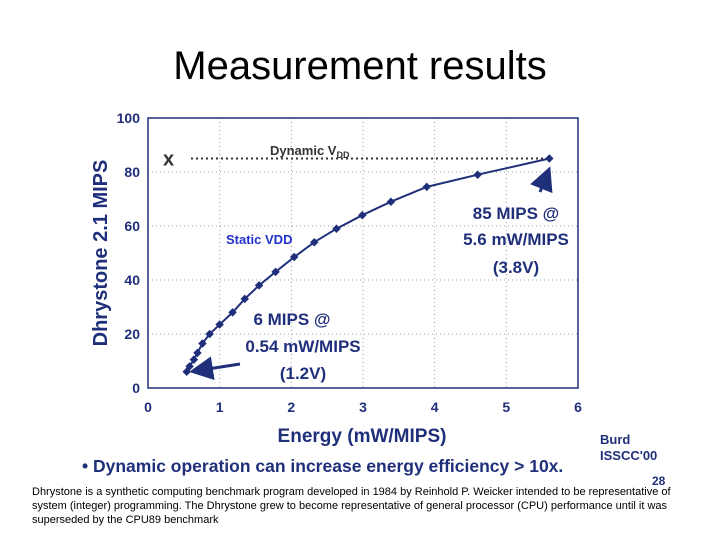 Image resolution: width=720 pixels, height=540 pixels. Describe the element at coordinates (132, 334) in the screenshot. I see `y-tick-label: 20` at that location.